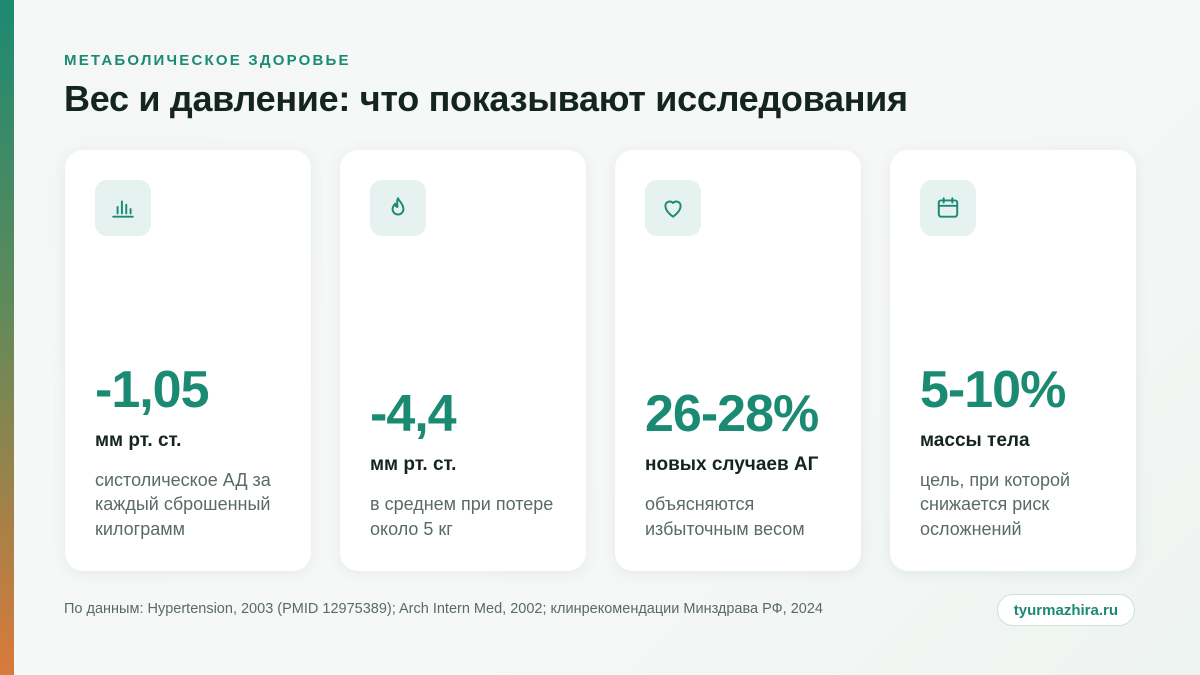 This screenshot has height=675, width=1200. I want to click on calendar-icon, so click(948, 208).